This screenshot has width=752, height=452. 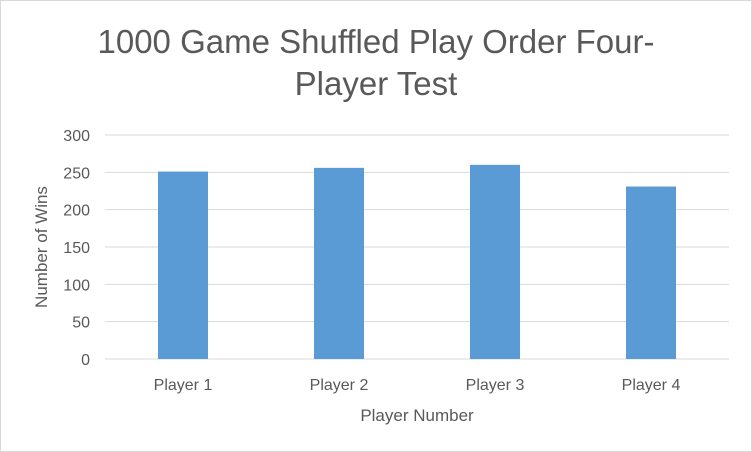 I want to click on x-tick-label: Player 4, so click(x=651, y=385).